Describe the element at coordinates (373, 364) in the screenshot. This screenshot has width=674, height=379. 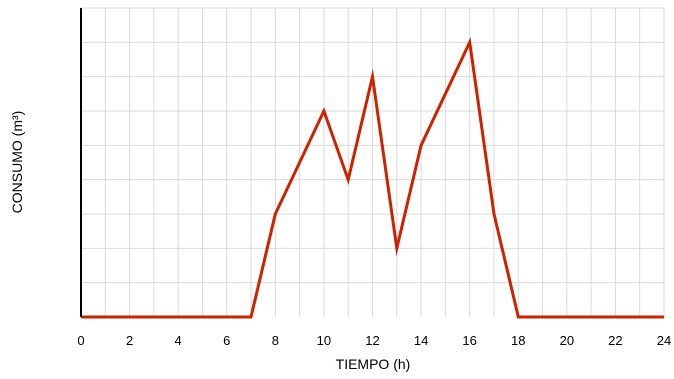
I see `x-axis-title: TIEMPO (h)` at that location.